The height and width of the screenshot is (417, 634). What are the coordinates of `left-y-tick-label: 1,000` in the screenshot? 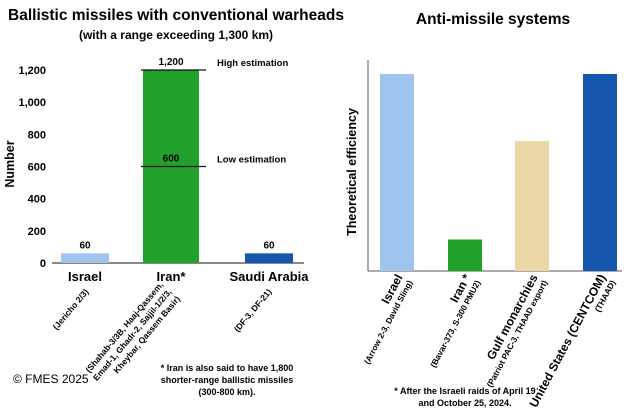 It's located at (32, 103).